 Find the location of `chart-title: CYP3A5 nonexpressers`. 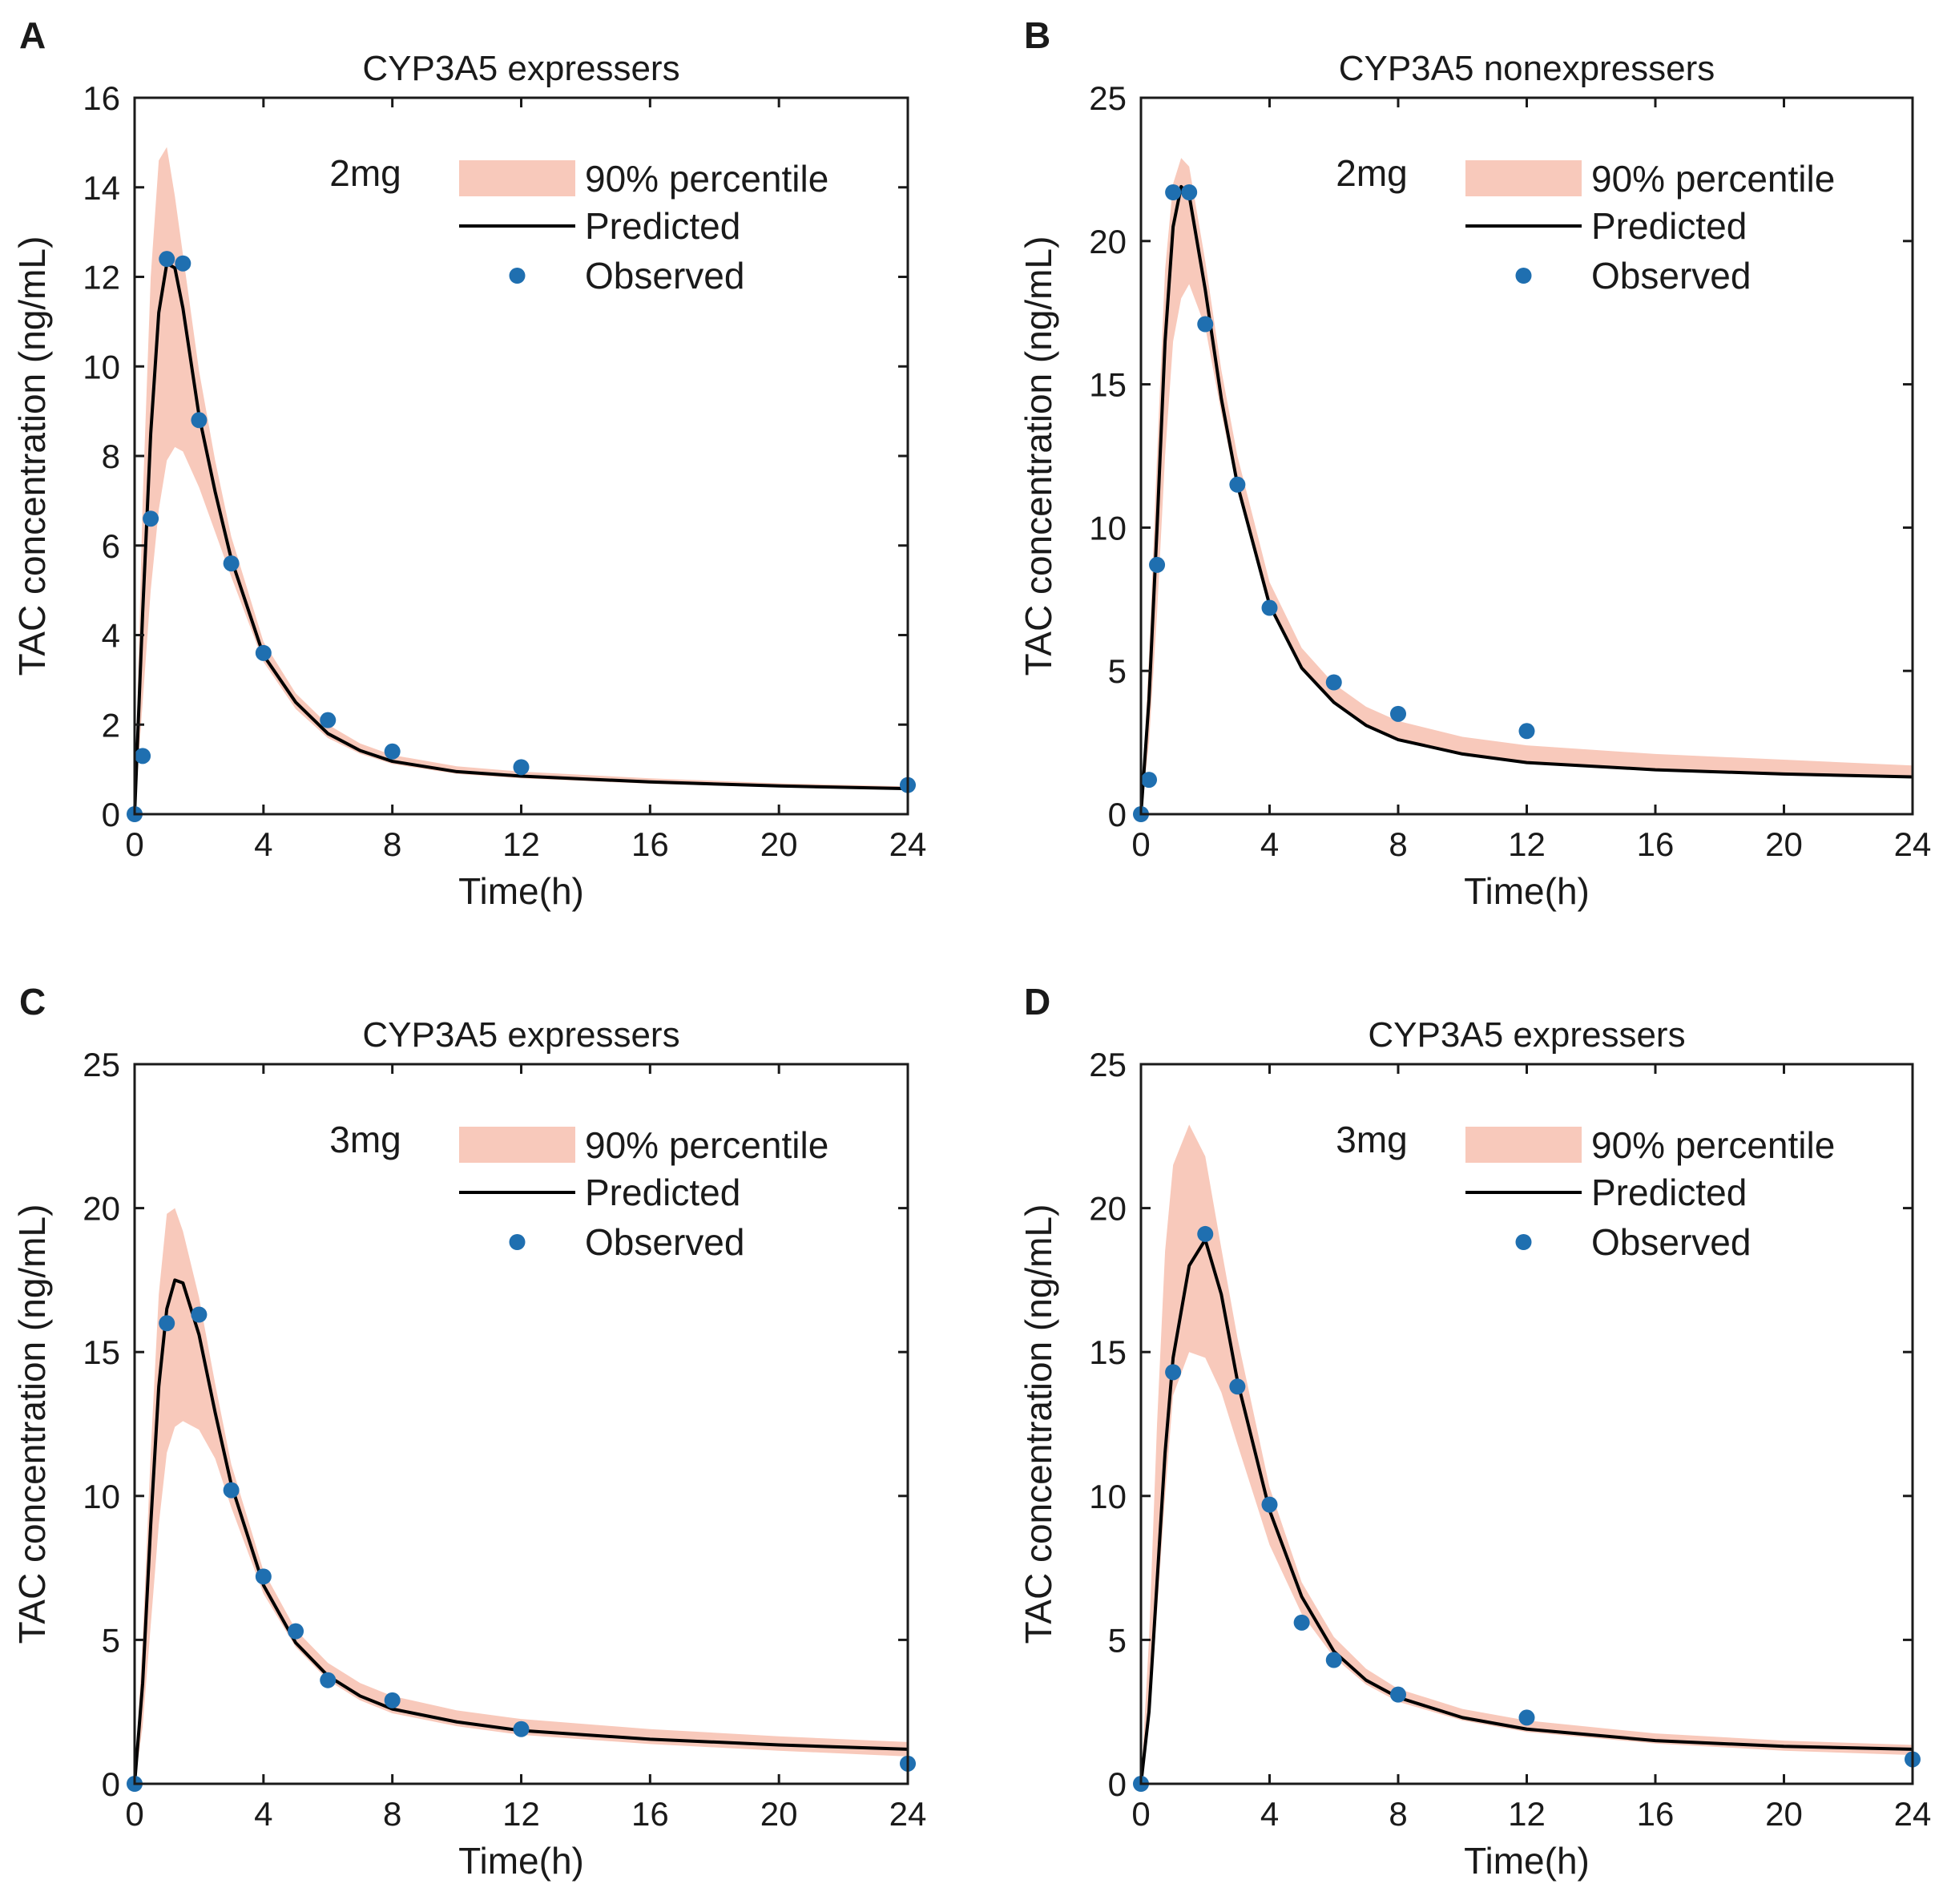

chart-title: CYP3A5 nonexpressers is located at coordinates (1527, 68).